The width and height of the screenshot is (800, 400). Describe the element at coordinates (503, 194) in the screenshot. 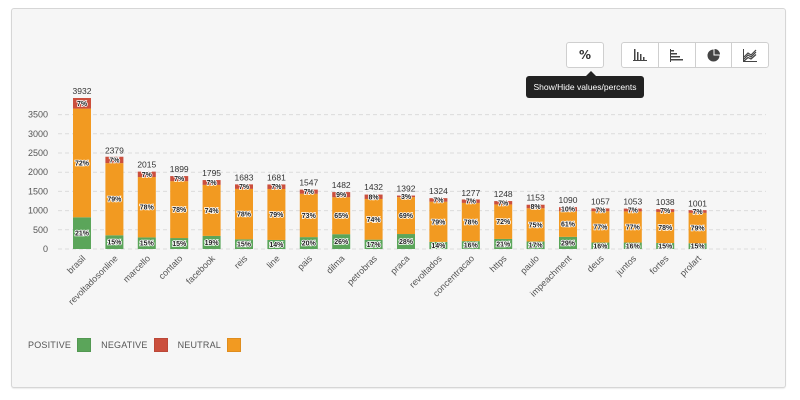

I see `bar-total-label: 1248` at that location.